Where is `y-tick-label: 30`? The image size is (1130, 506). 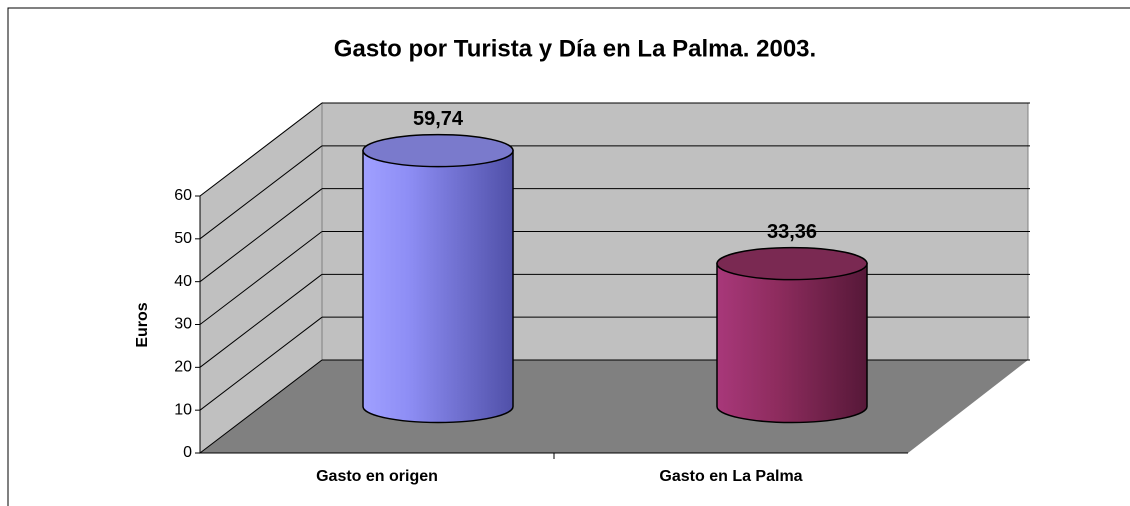
y-tick-label: 30 is located at coordinates (183, 324).